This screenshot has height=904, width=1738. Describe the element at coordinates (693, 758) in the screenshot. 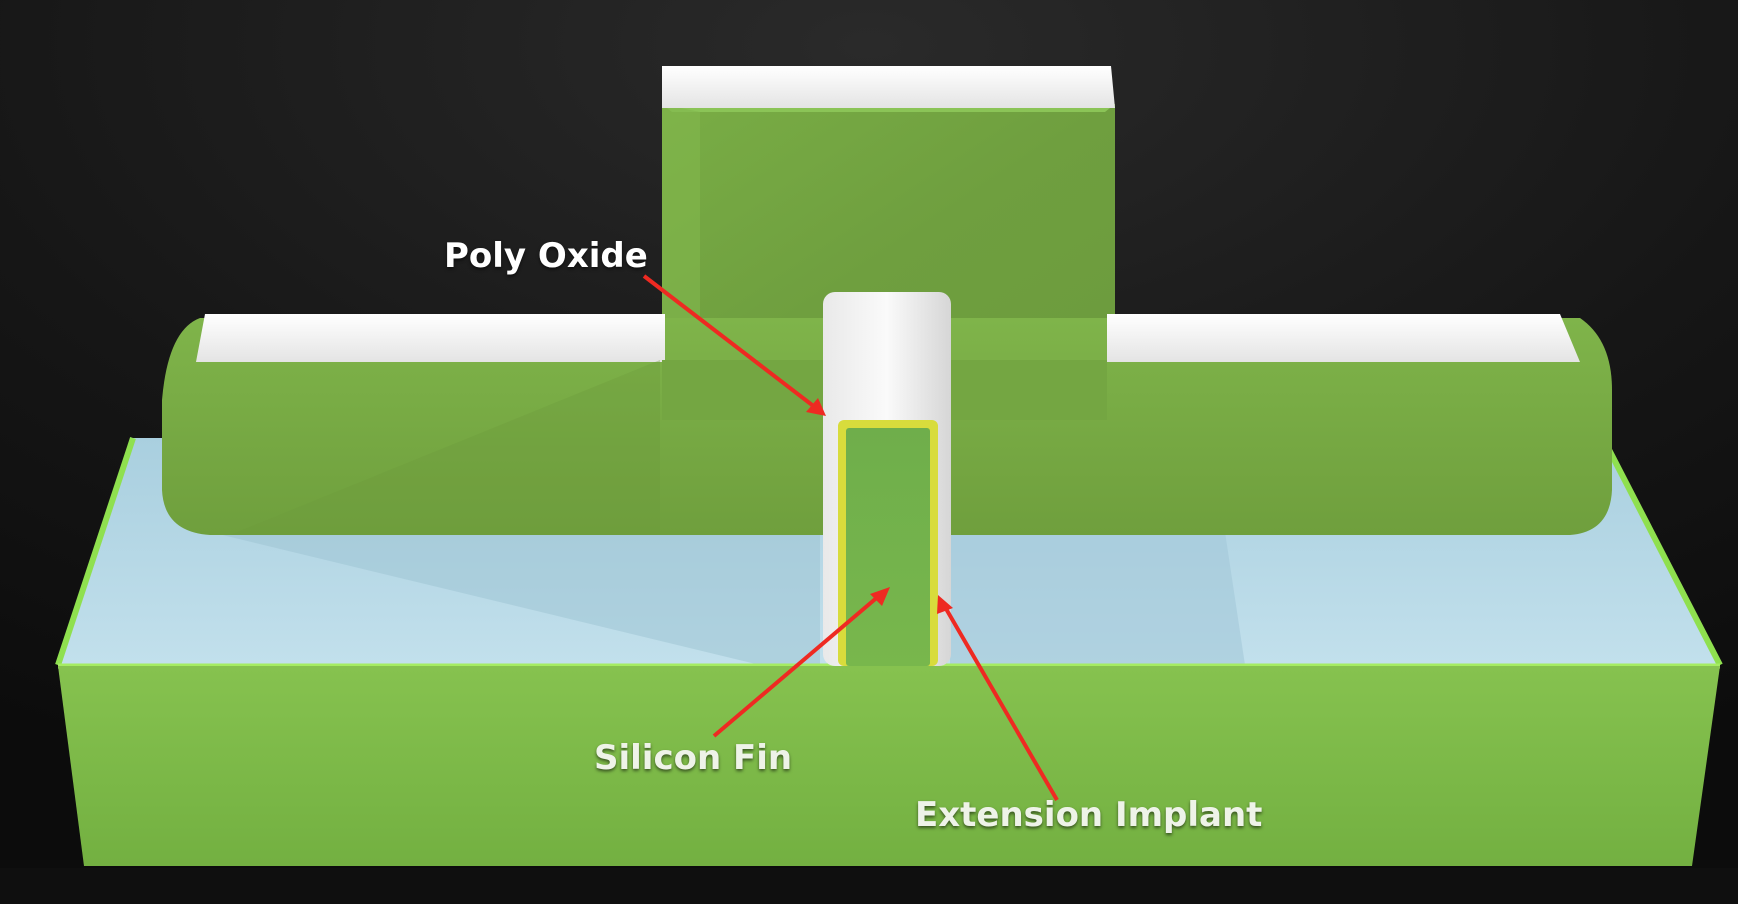

I see `silicon-fin-label: Silicon Fin` at that location.